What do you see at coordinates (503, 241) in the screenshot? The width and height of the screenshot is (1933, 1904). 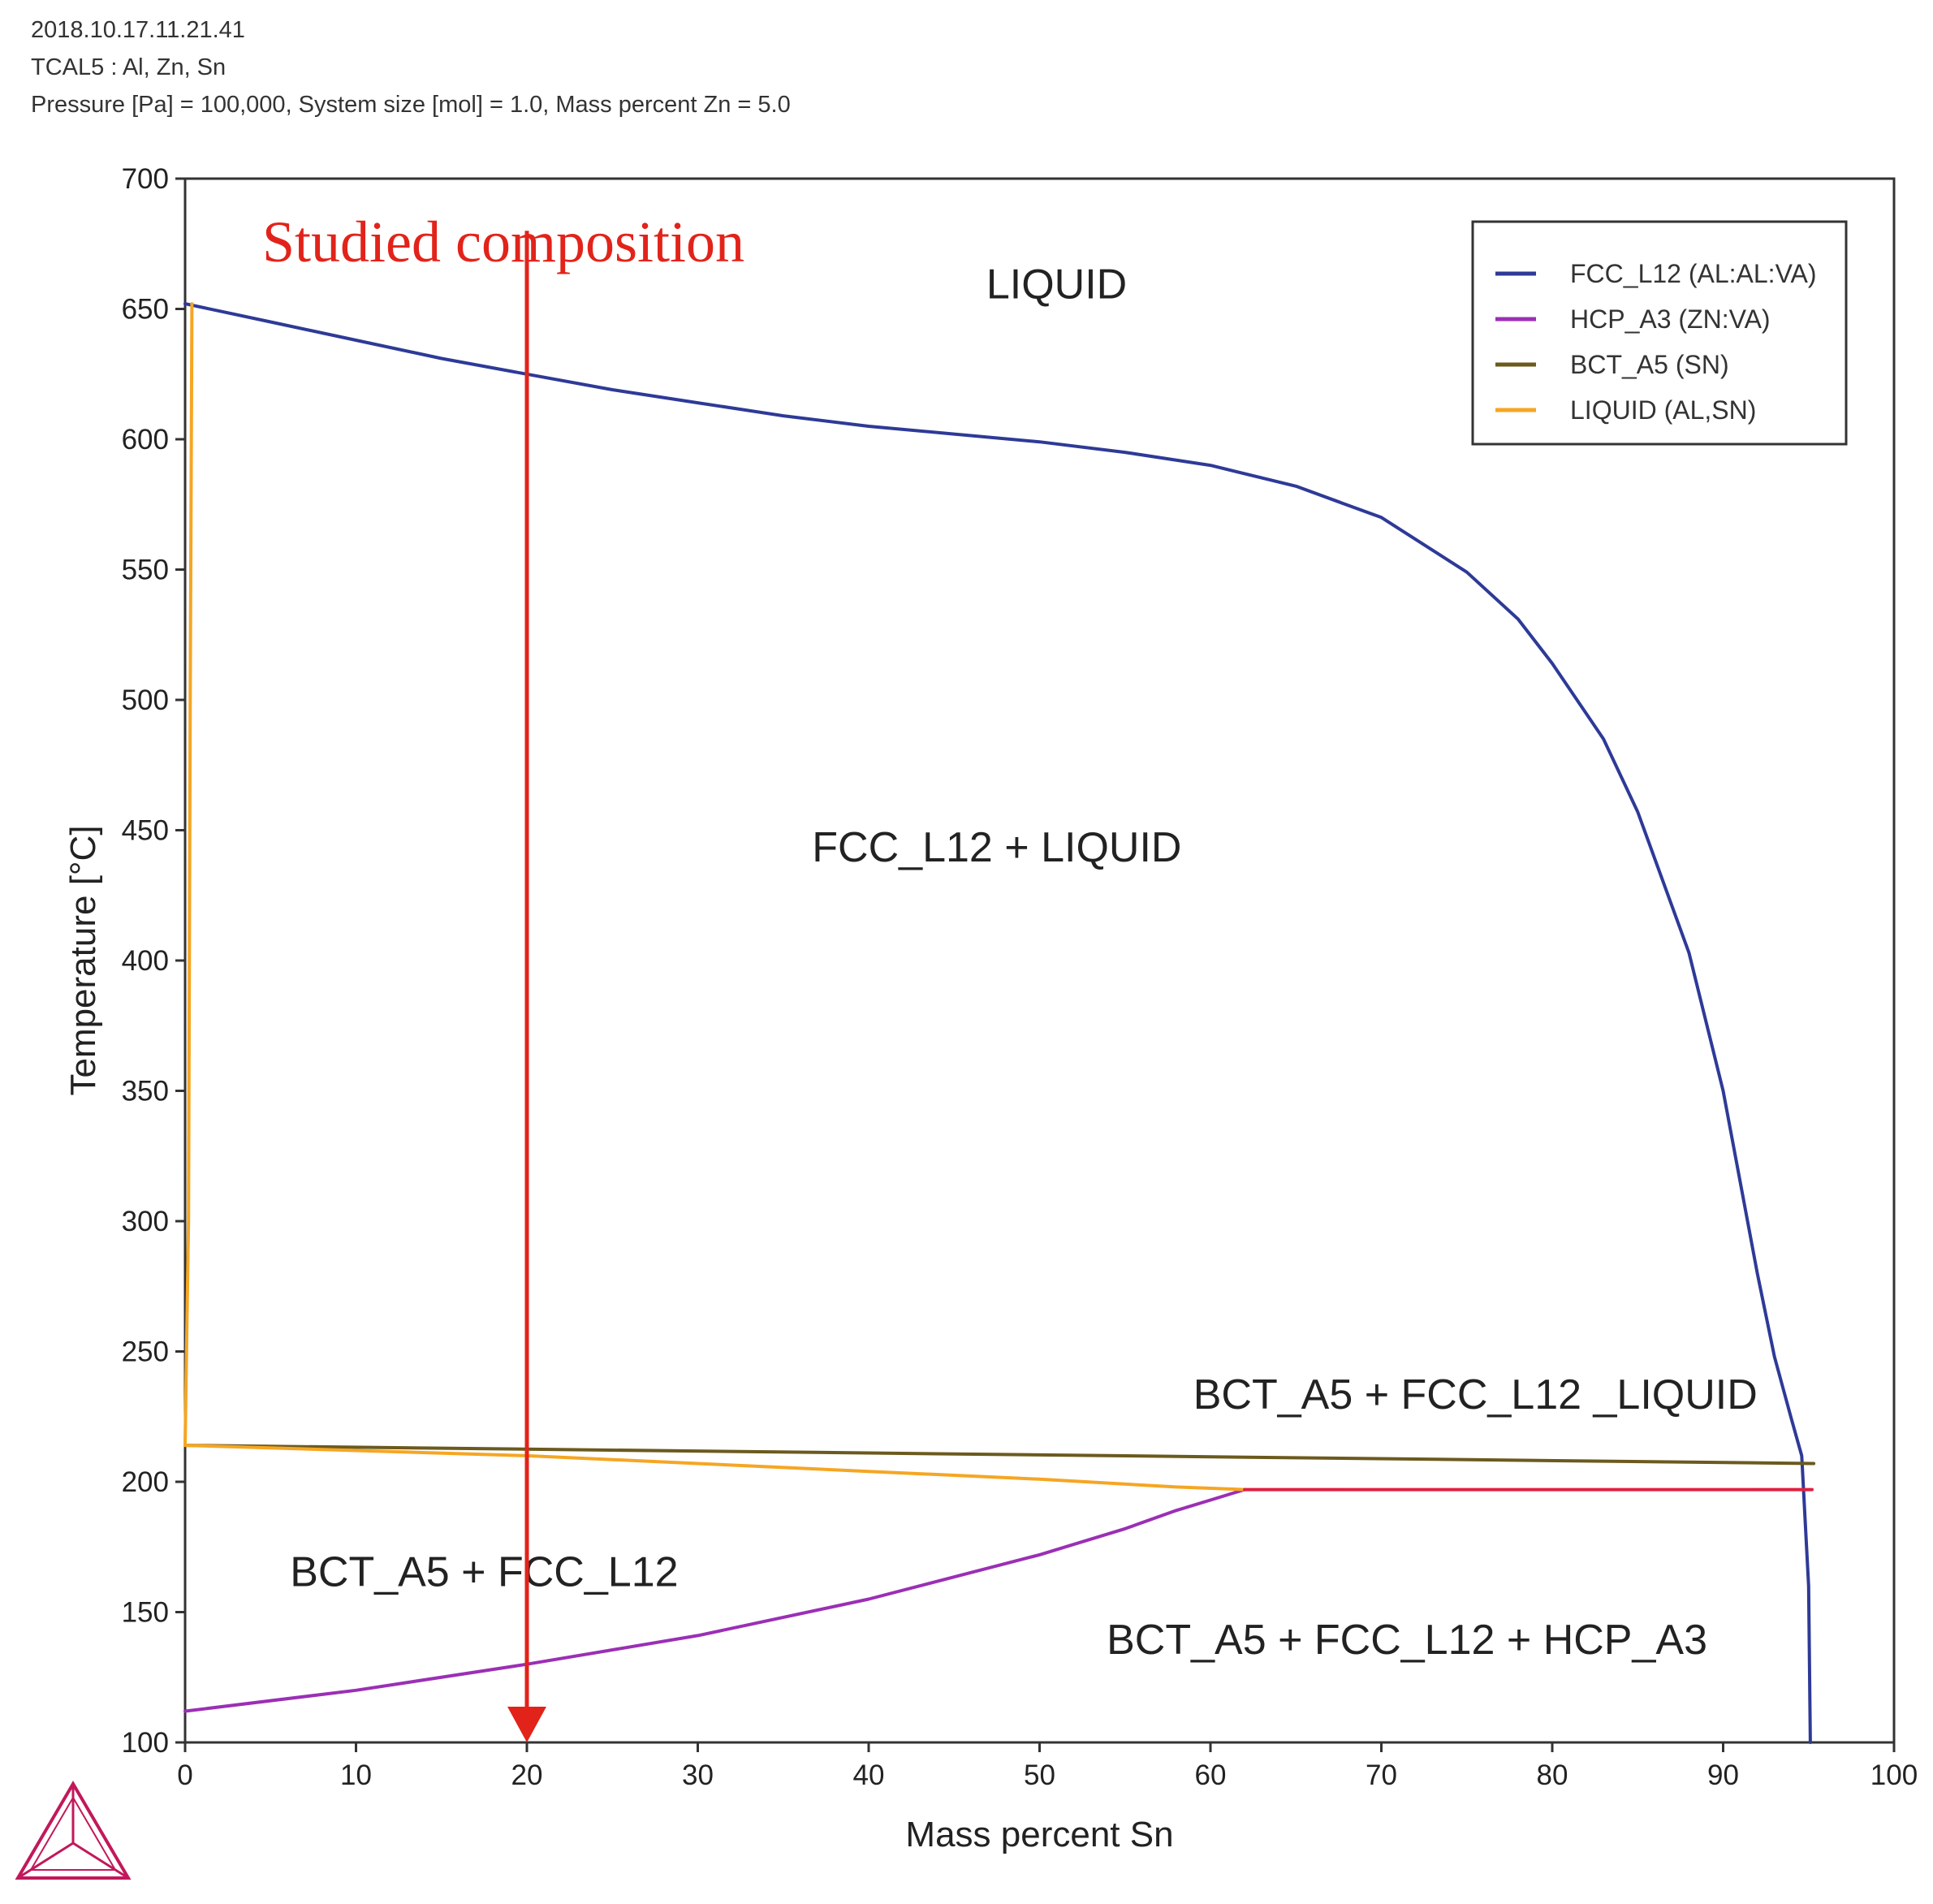 I see `studied-composition-label: Studied composition` at bounding box center [503, 241].